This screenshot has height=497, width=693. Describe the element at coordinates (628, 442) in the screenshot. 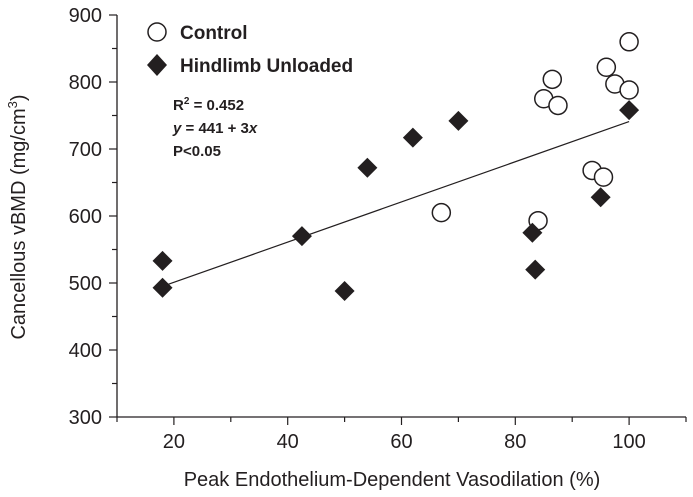

I see `x-tick-label: 100` at that location.